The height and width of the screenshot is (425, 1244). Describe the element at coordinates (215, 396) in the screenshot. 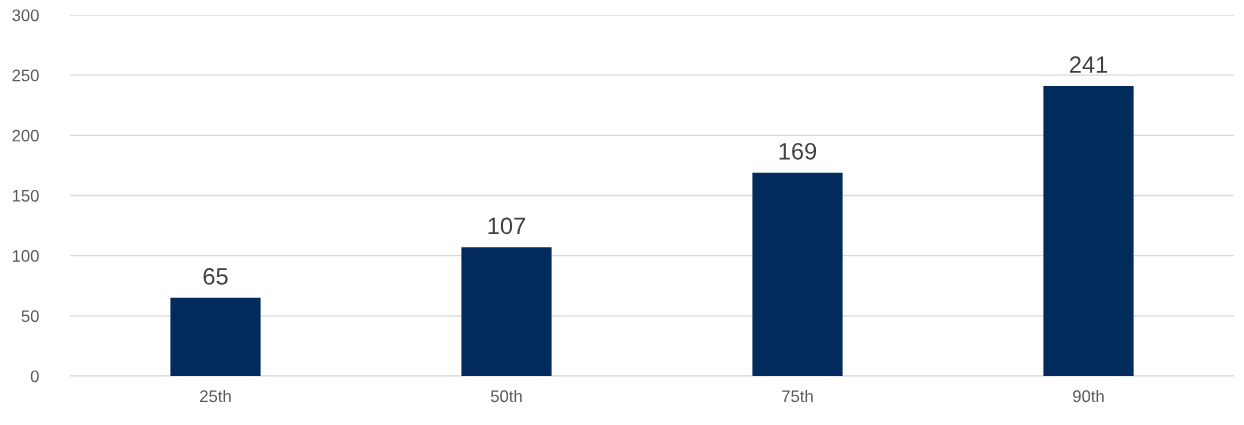

I see `x-tick-label: 25th` at that location.